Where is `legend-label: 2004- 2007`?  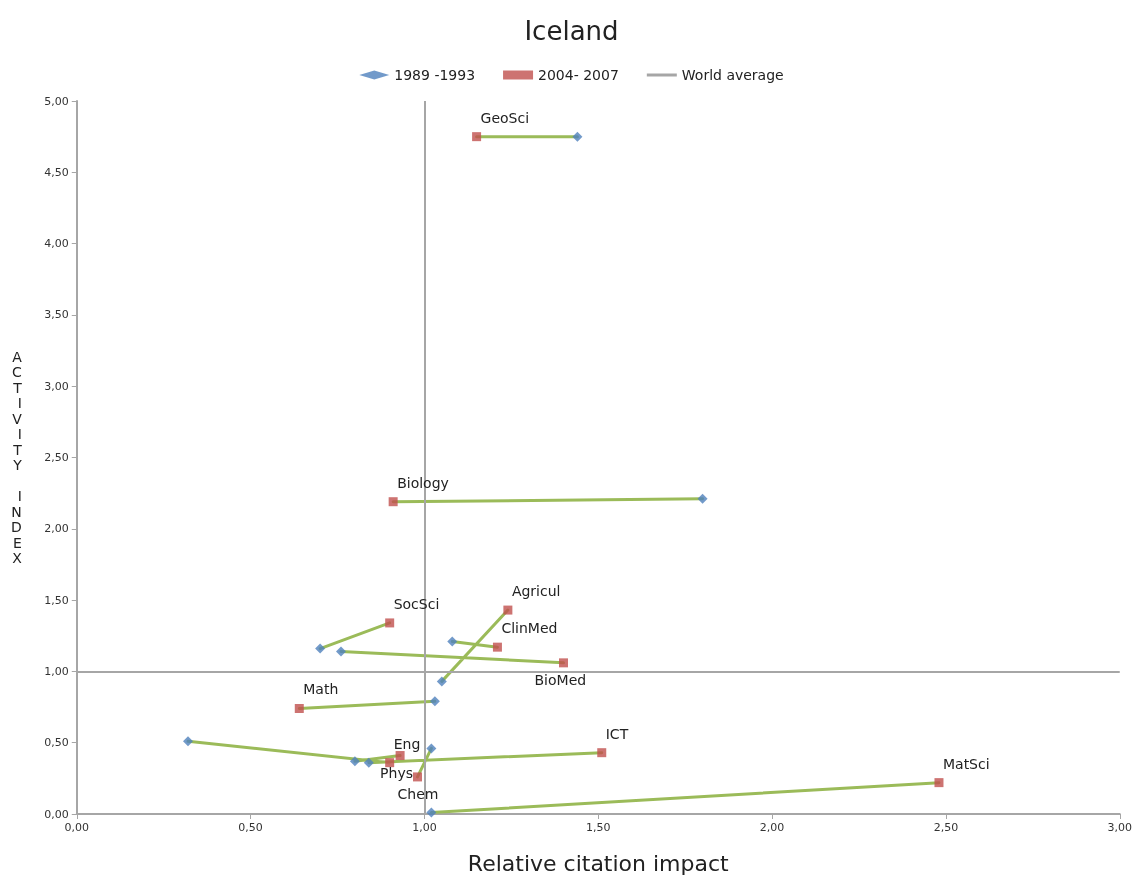 legend-label: 2004- 2007 is located at coordinates (578, 75).